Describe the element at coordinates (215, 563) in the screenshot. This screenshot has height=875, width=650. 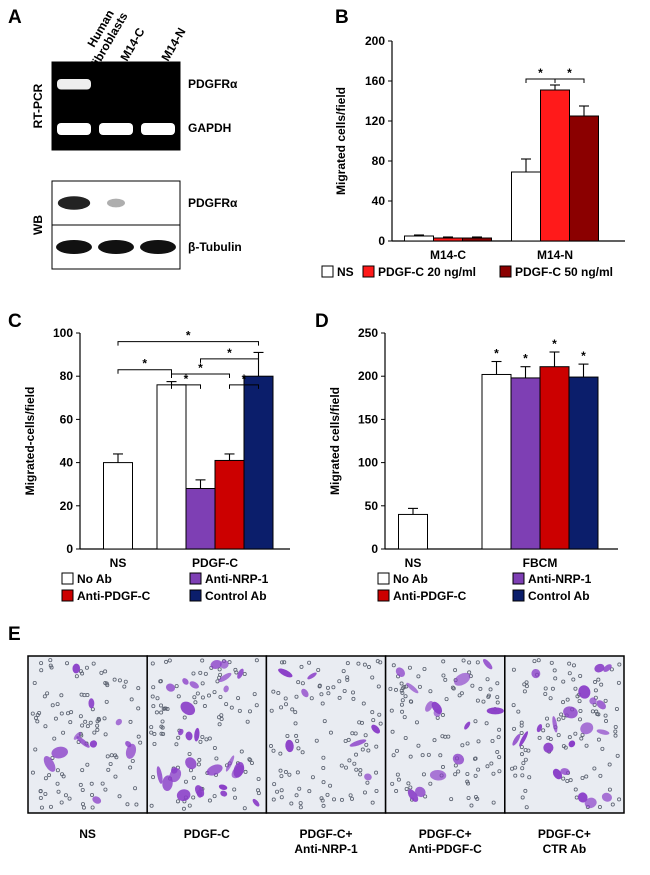
I see `x-category-label: PDGF-C` at that location.